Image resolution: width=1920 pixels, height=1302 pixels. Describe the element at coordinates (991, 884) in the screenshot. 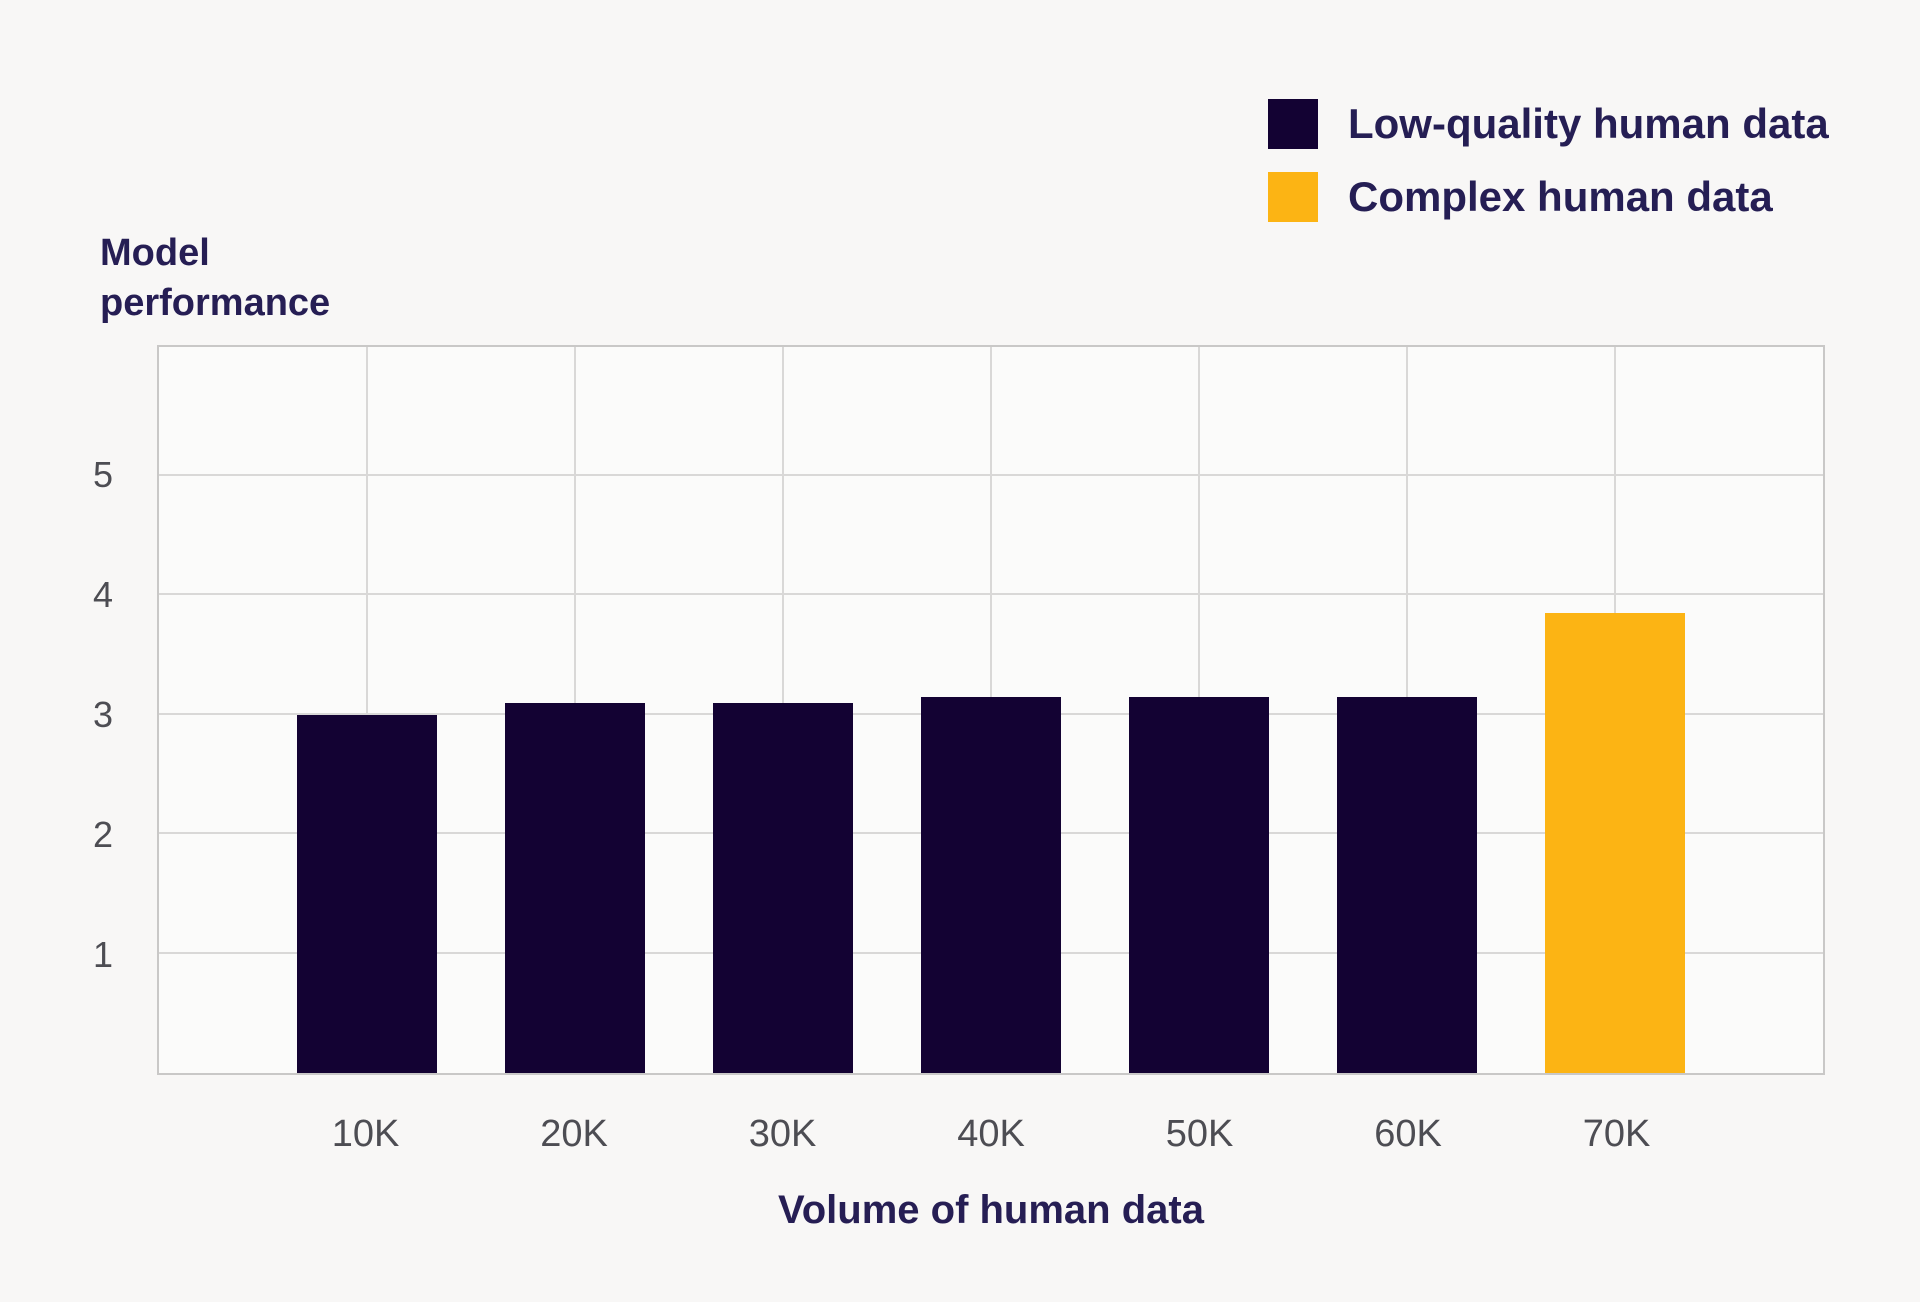

I see `bar-40k` at that location.